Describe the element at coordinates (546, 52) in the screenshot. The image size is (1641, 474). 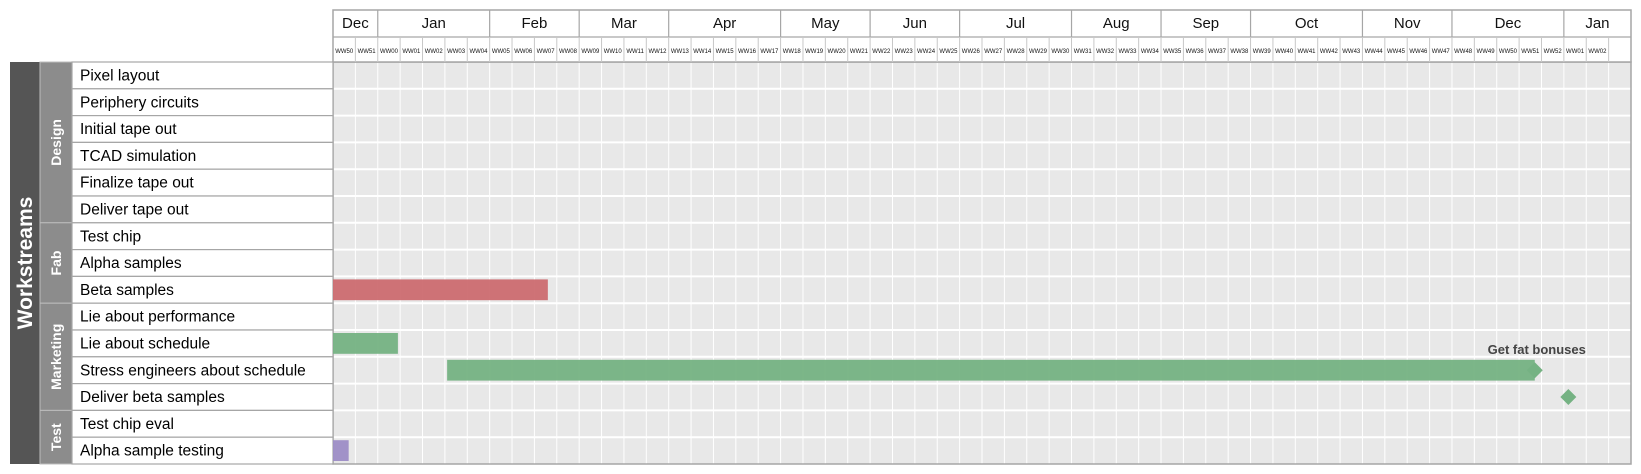
I see `week-label: WW07` at that location.